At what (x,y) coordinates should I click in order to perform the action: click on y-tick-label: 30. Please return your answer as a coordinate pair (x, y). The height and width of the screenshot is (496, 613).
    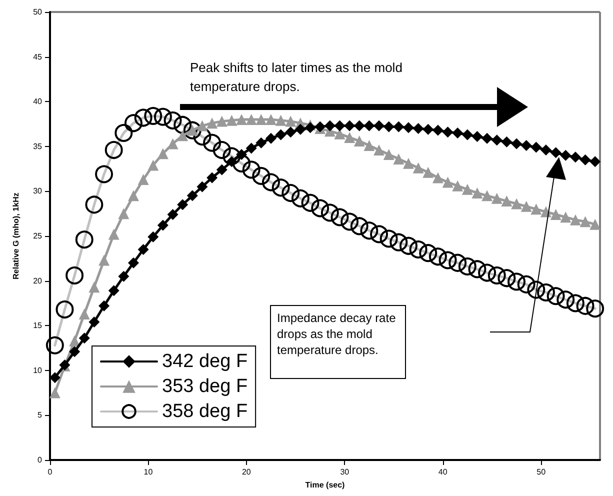
    Looking at the image, I should click on (38, 191).